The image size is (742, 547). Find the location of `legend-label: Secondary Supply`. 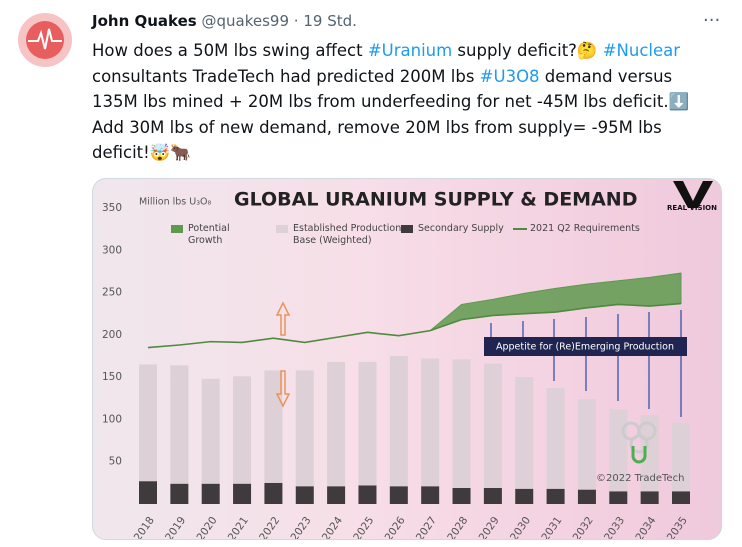

legend-label: Secondary Supply is located at coordinates (461, 228).